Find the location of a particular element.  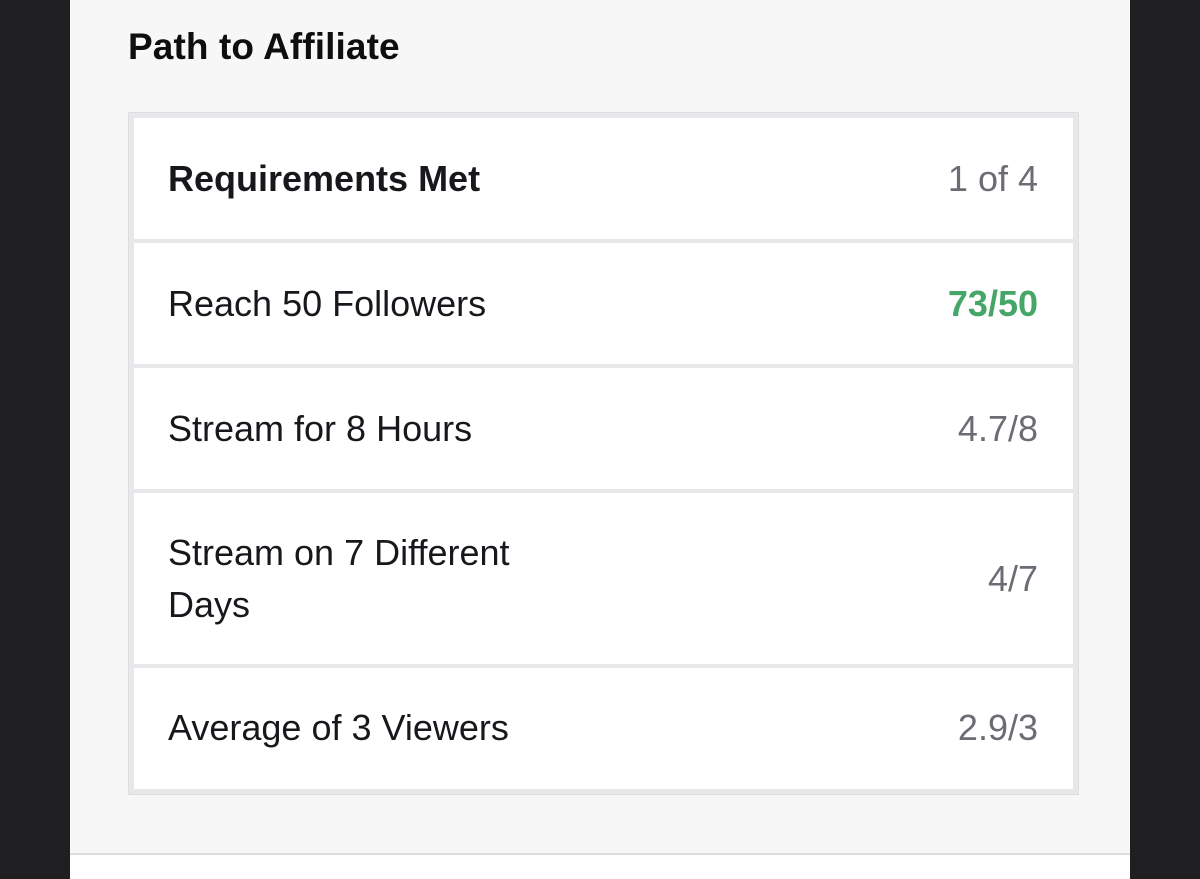

summary-value: 1 of 4 is located at coordinates (992, 178).